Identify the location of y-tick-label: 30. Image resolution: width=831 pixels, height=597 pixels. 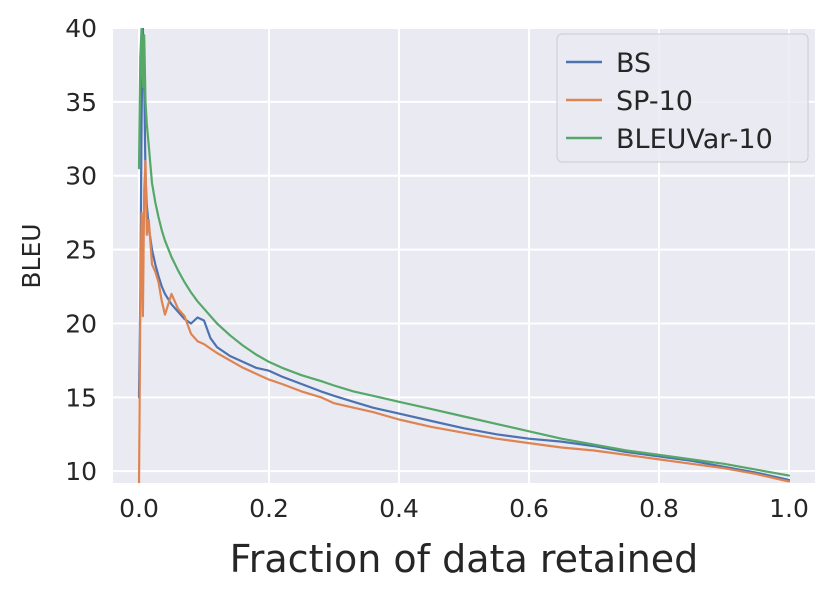
(81, 176).